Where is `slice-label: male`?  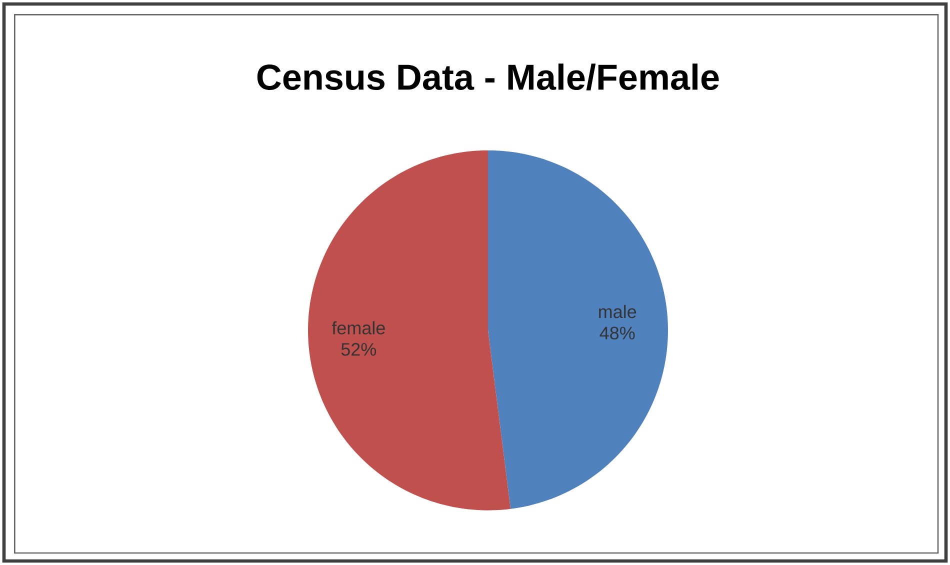
slice-label: male is located at coordinates (617, 311).